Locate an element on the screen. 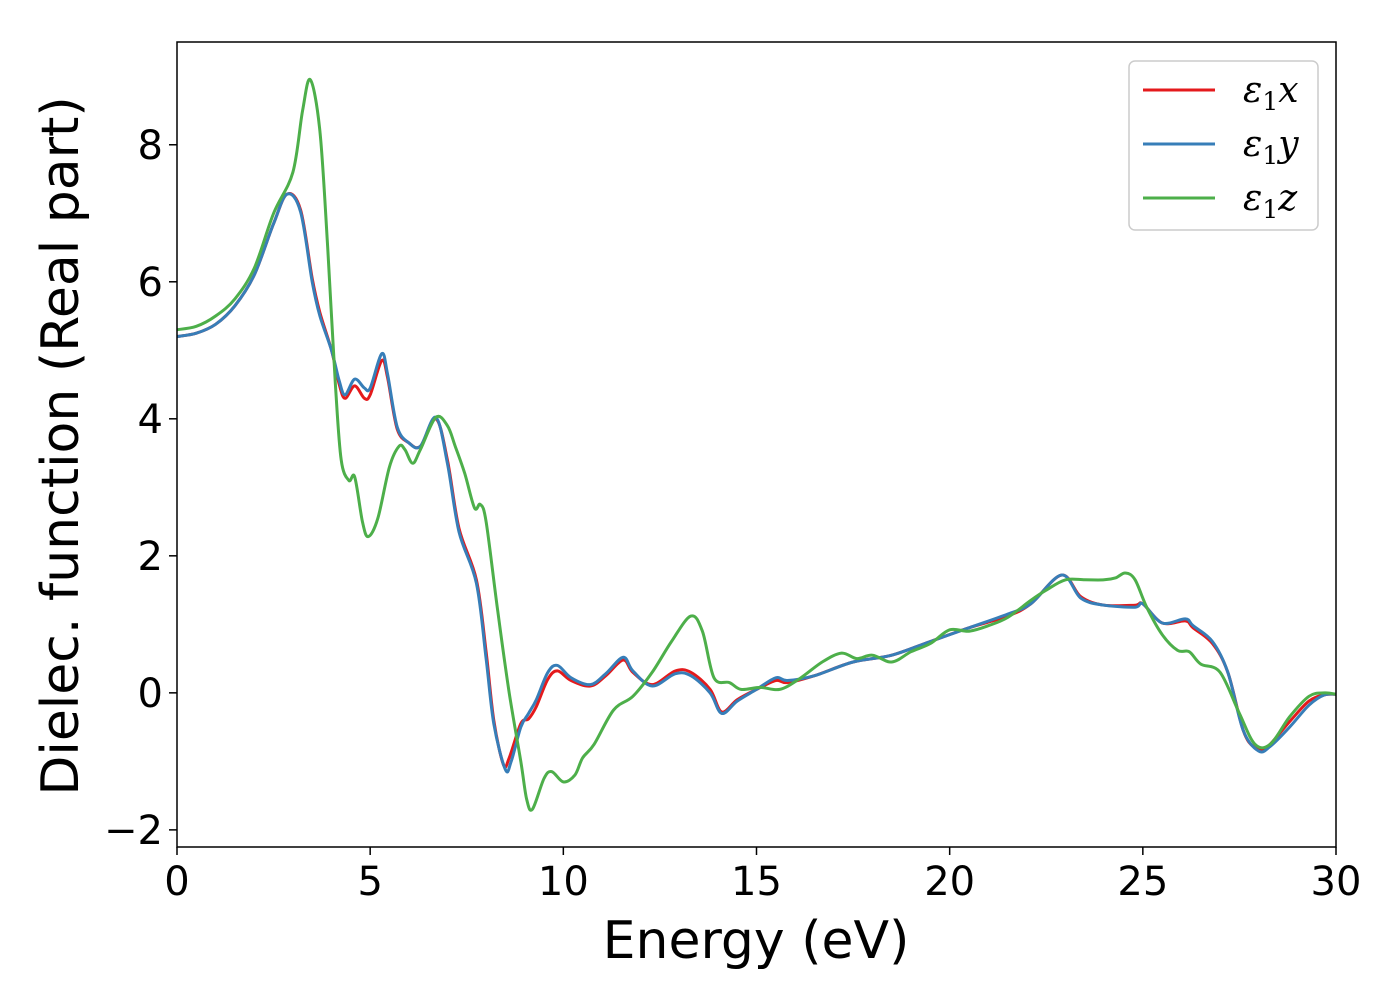 This screenshot has width=1400, height=1000. y-tick-label: 0 is located at coordinates (150, 694).